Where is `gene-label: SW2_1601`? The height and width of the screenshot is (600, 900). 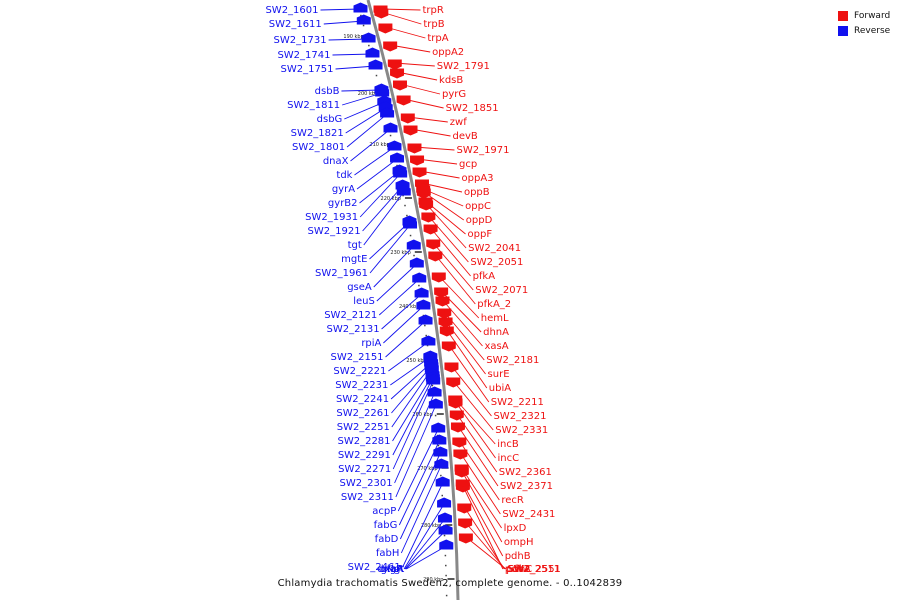
gene-label: SW2_1601 is located at coordinates (291, 10).